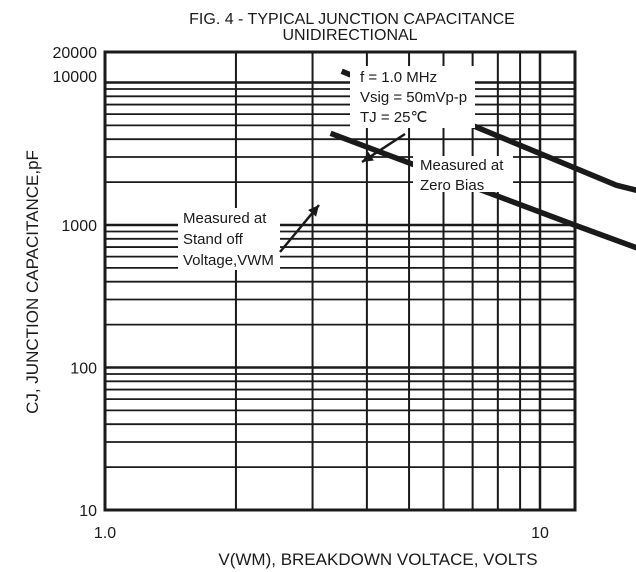 The height and width of the screenshot is (572, 636). I want to click on y-axis-label: CJ, JUNCTION CAPACITANCE,pF, so click(32, 282).